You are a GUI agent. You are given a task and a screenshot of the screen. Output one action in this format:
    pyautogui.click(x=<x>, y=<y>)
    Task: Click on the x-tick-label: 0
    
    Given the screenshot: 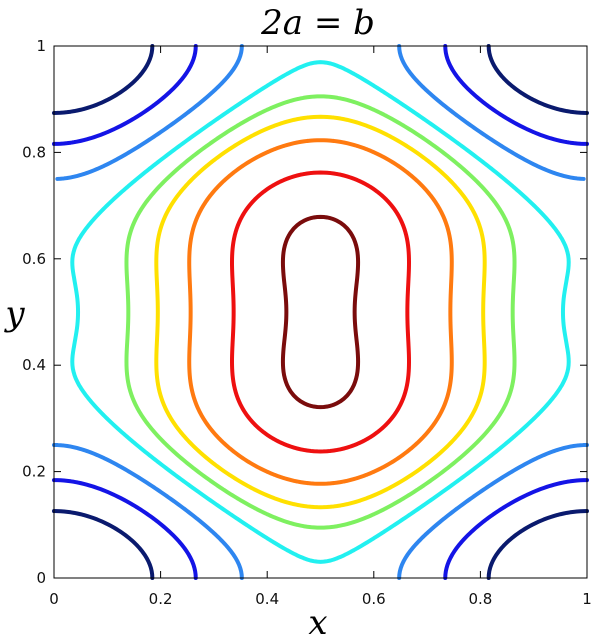 What is the action you would take?
    pyautogui.click(x=54, y=599)
    